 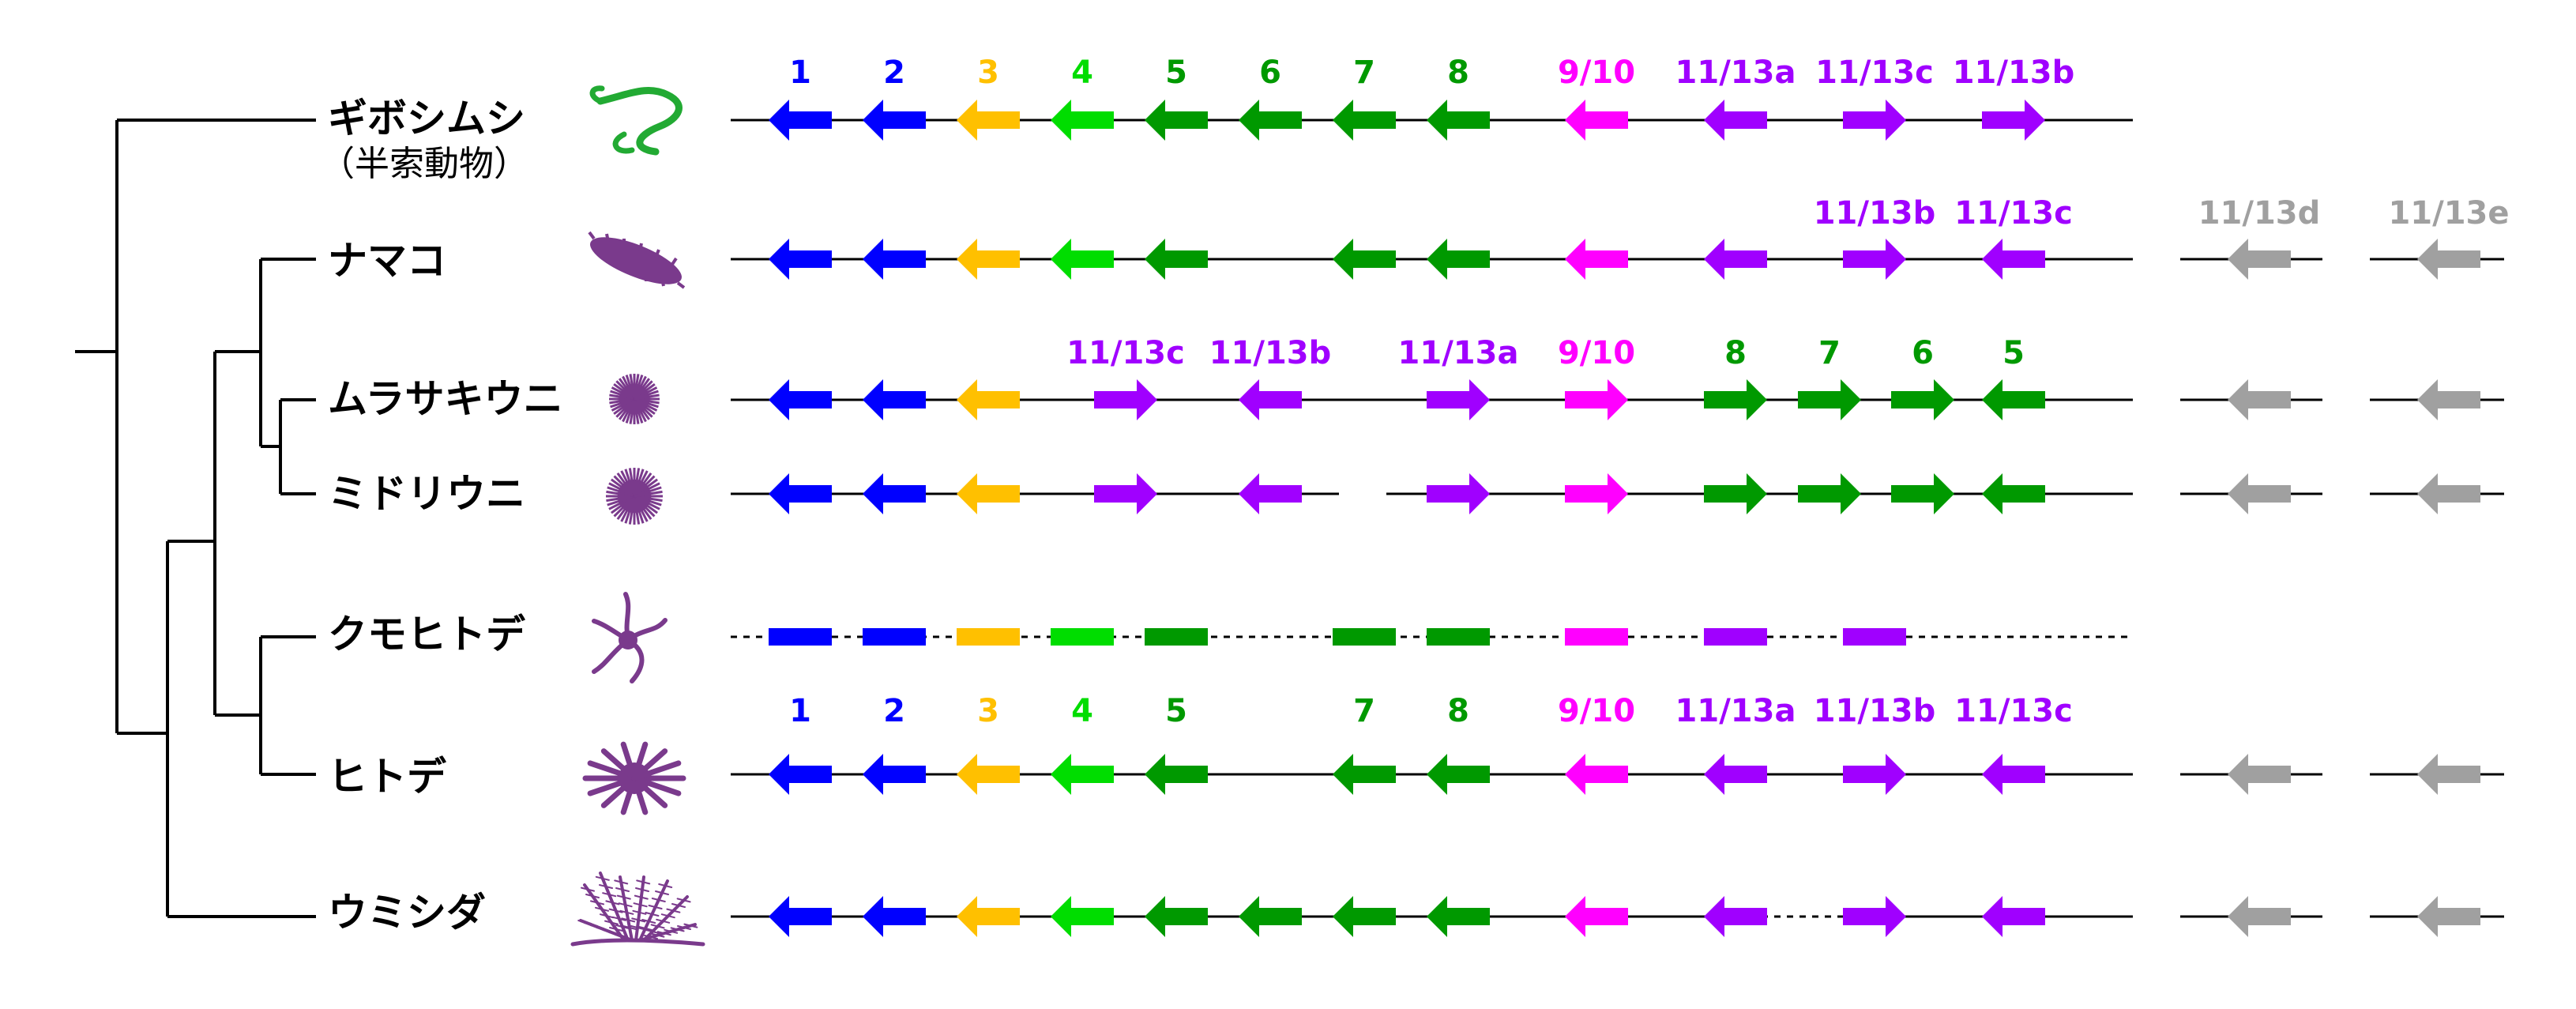 I want to click on gene-row-brittle-star, so click(x=1432, y=637).